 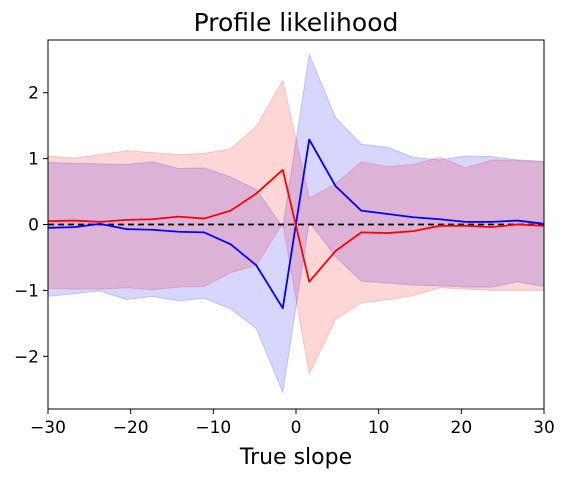 What do you see at coordinates (33, 160) in the screenshot?
I see `y-tick-label: 1` at bounding box center [33, 160].